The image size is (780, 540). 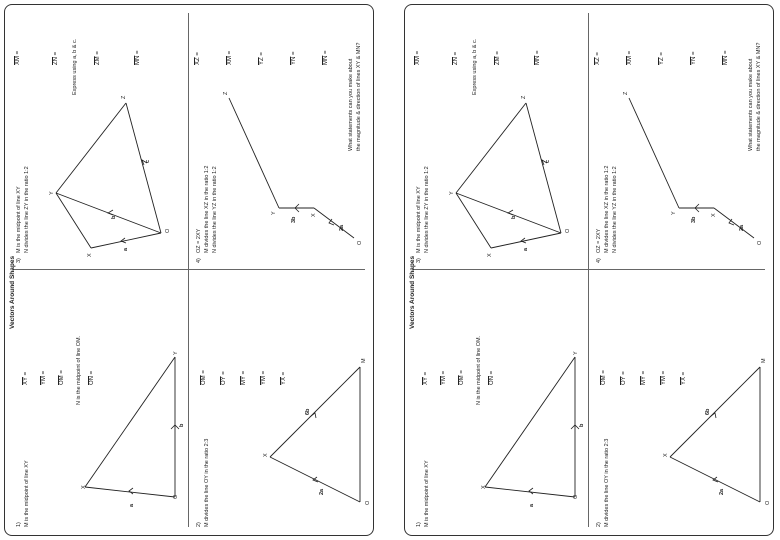 What do you see at coordinates (532, 427) in the screenshot?
I see `q1-triangle-diagram` at bounding box center [532, 427].